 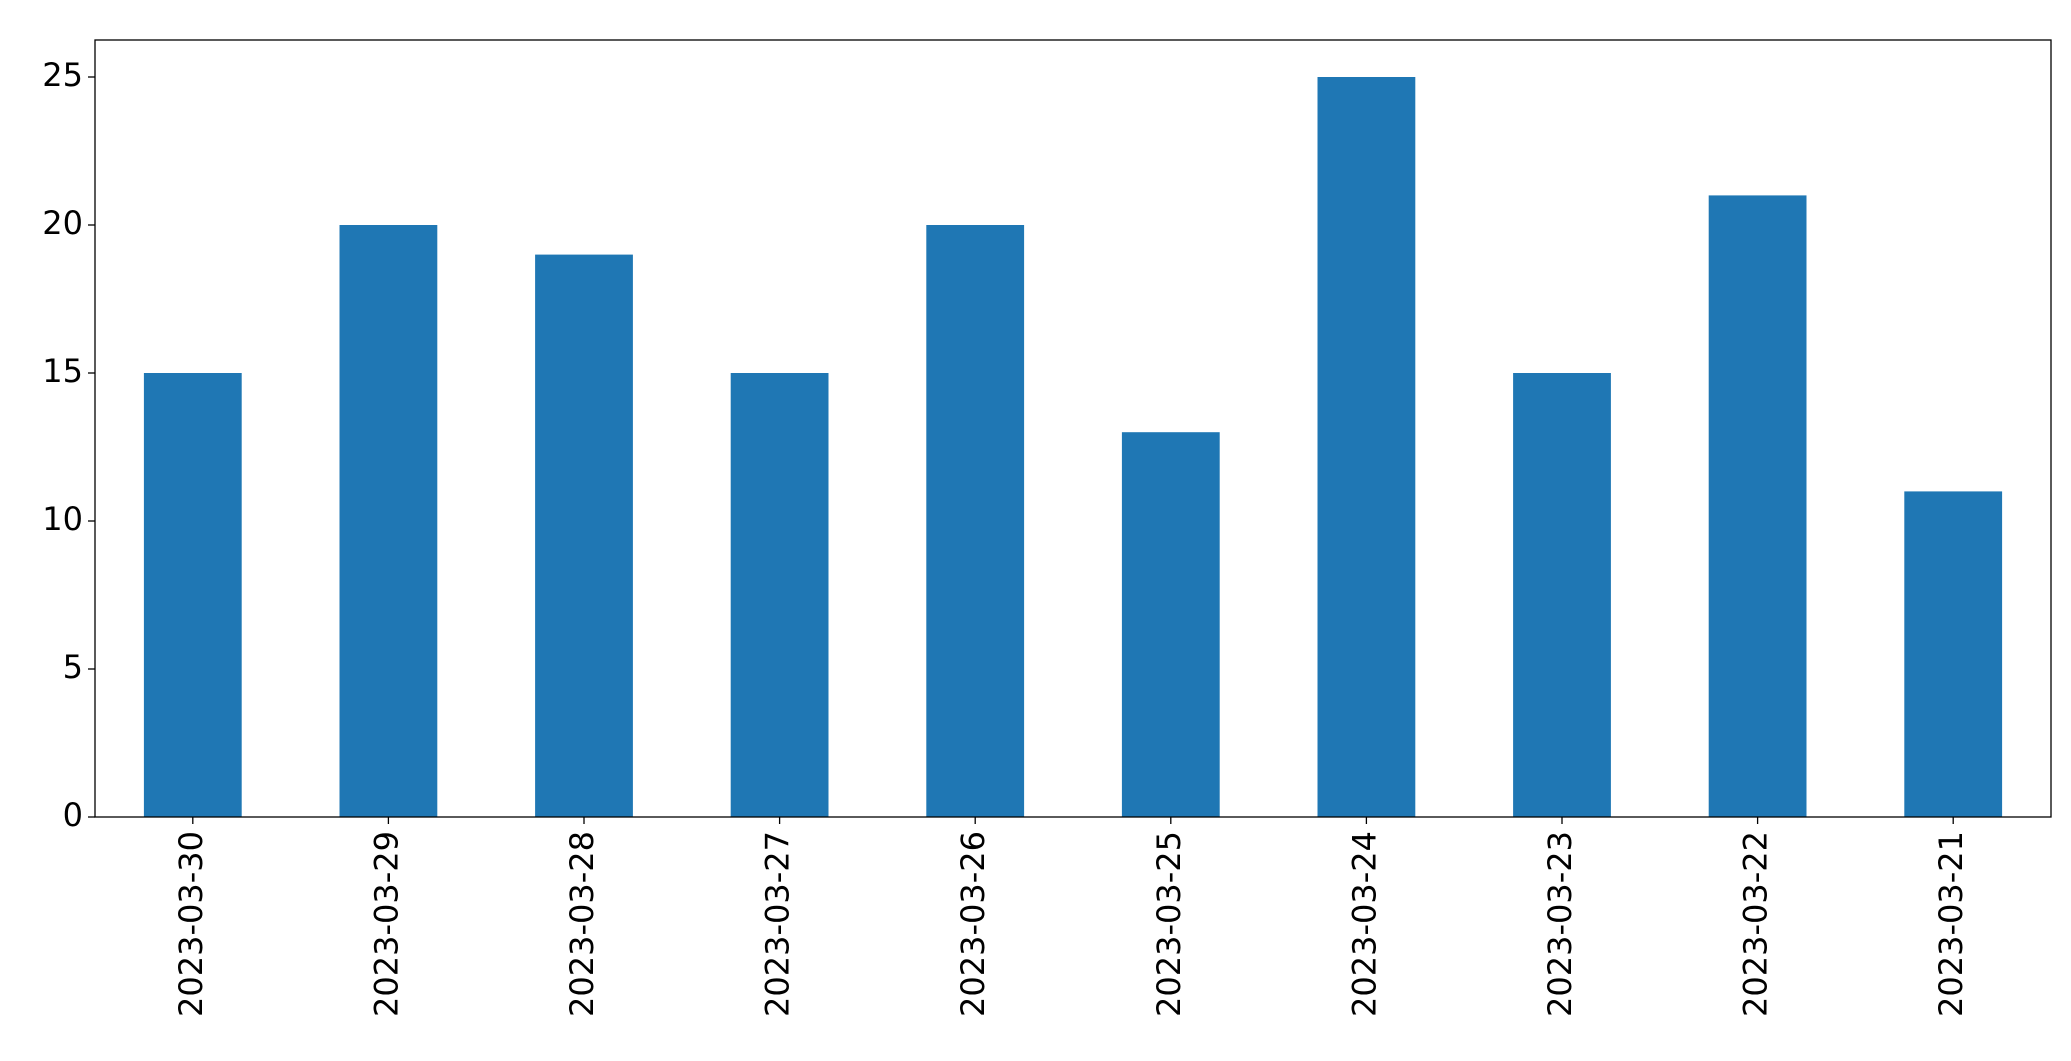 What do you see at coordinates (778, 924) in the screenshot?
I see `x-tick-label: 2023-03-27` at bounding box center [778, 924].